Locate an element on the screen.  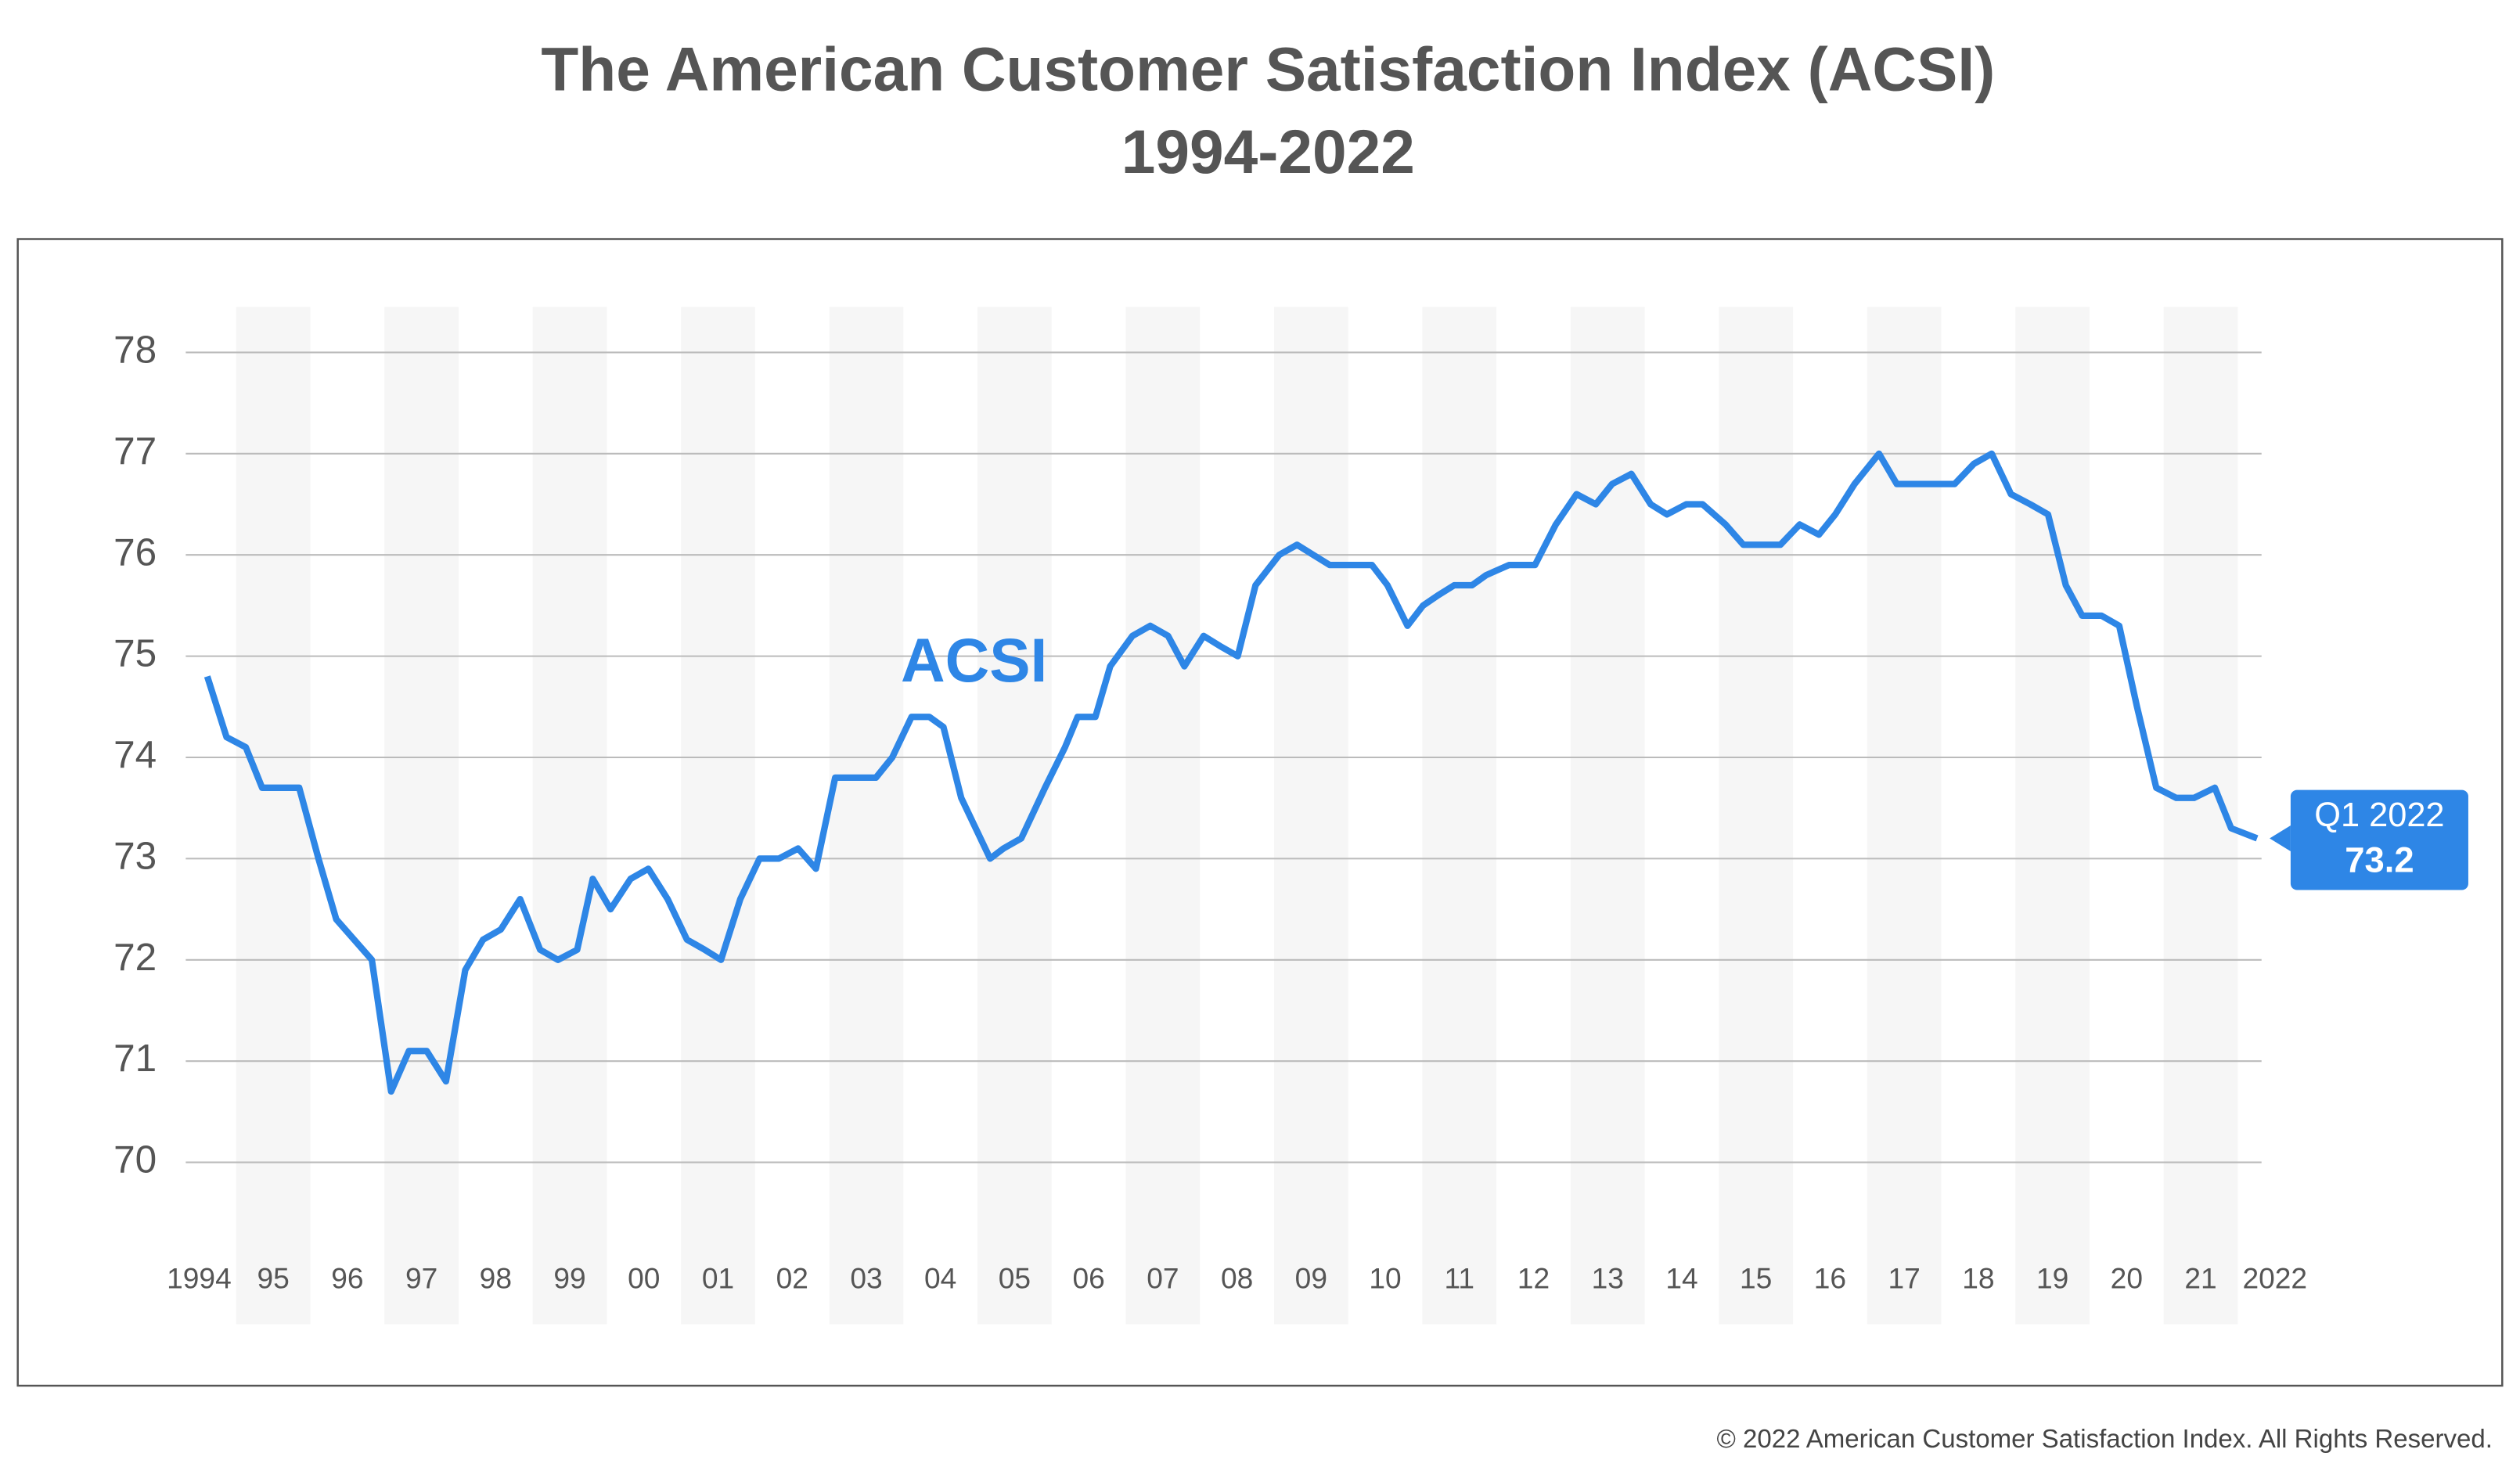
x-tick-label: 08 is located at coordinates (1237, 1278).